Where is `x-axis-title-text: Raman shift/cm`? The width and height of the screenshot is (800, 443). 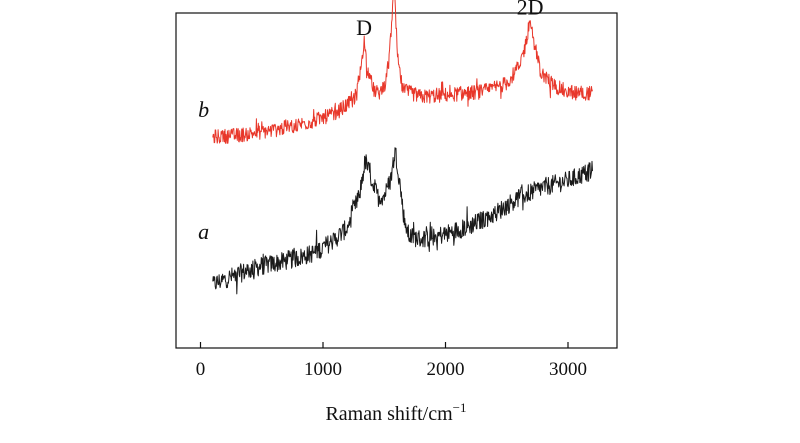 x-axis-title-text: Raman shift/cm is located at coordinates (389, 414).